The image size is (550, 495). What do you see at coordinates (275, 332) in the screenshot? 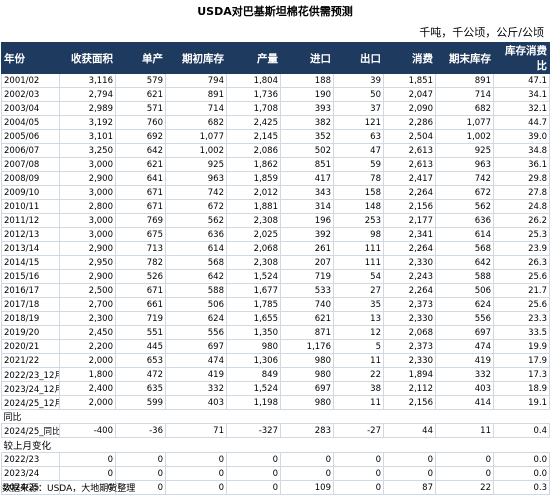
I see `table-row: 2019/20 2,450 551 556 1,350 871 12 2,068 697 33.5` at bounding box center [275, 332].